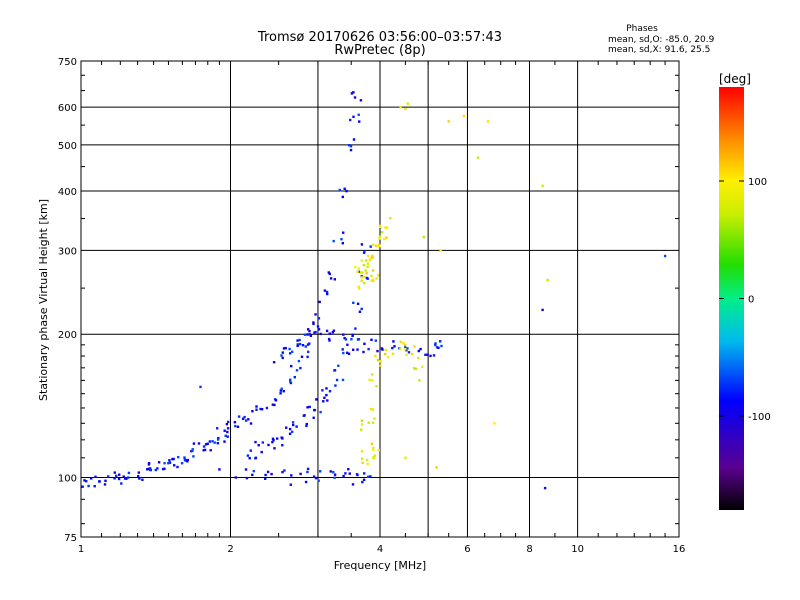  I want to click on x-tick-label: 4, so click(380, 549).